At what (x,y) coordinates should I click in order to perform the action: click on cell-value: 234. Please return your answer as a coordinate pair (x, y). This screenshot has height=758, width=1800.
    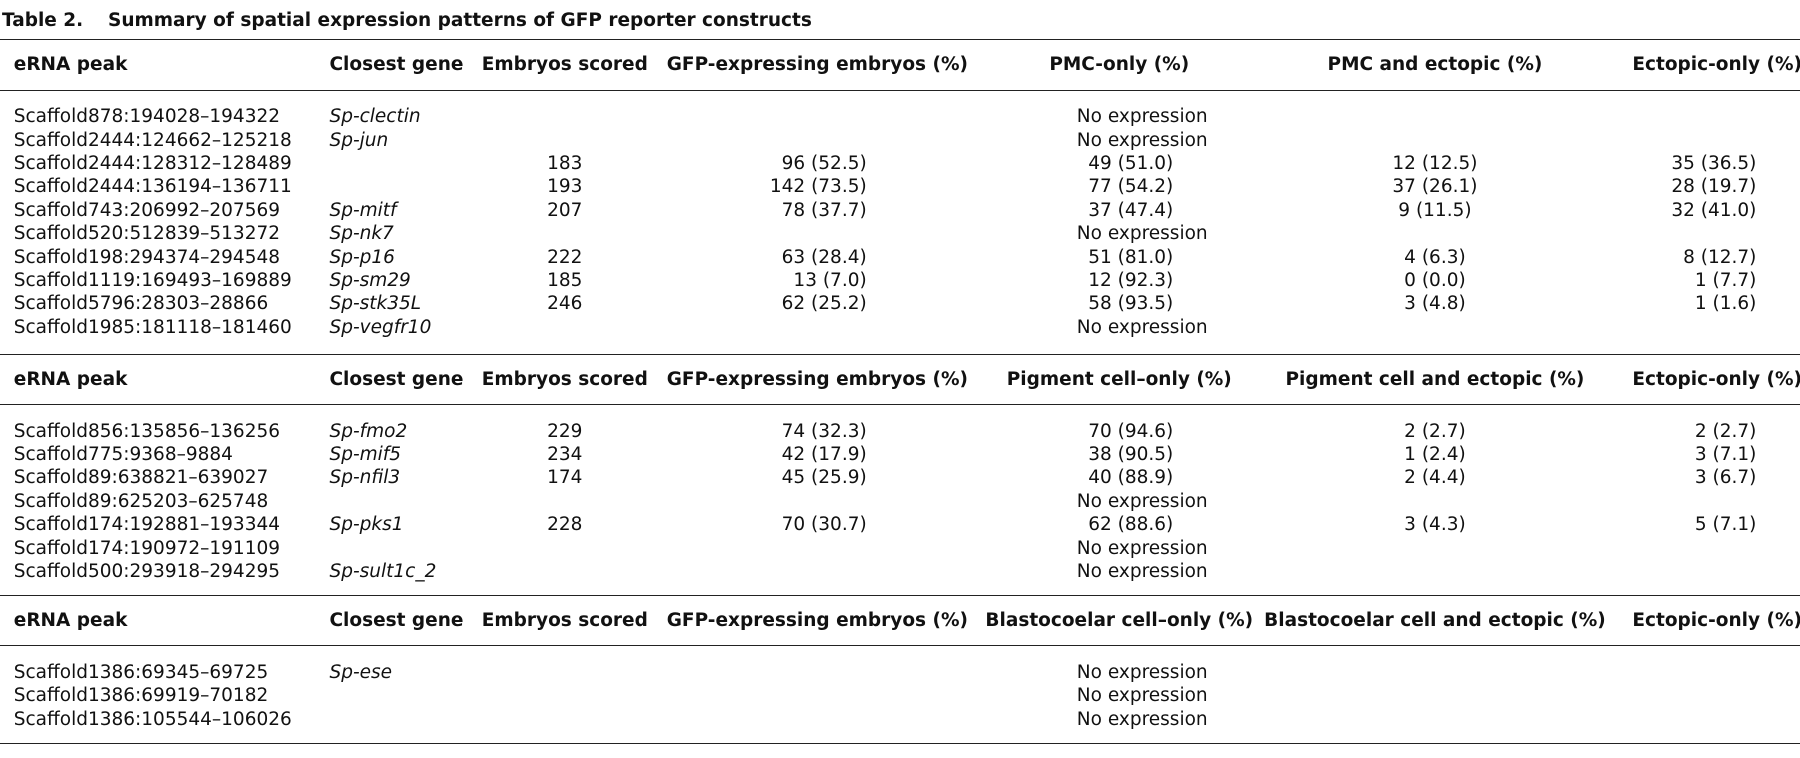
    Looking at the image, I should click on (565, 455).